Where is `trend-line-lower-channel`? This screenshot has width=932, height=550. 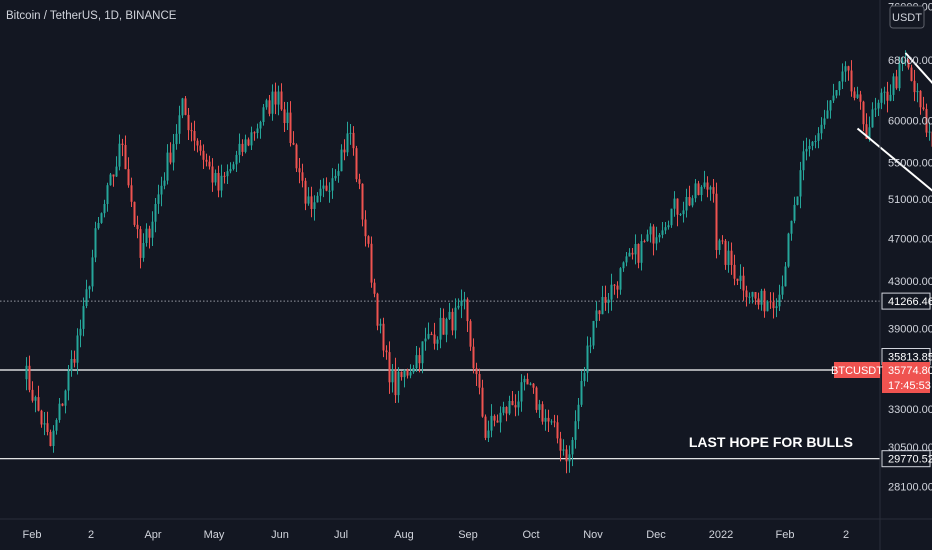
trend-line-lower-channel is located at coordinates (894, 242).